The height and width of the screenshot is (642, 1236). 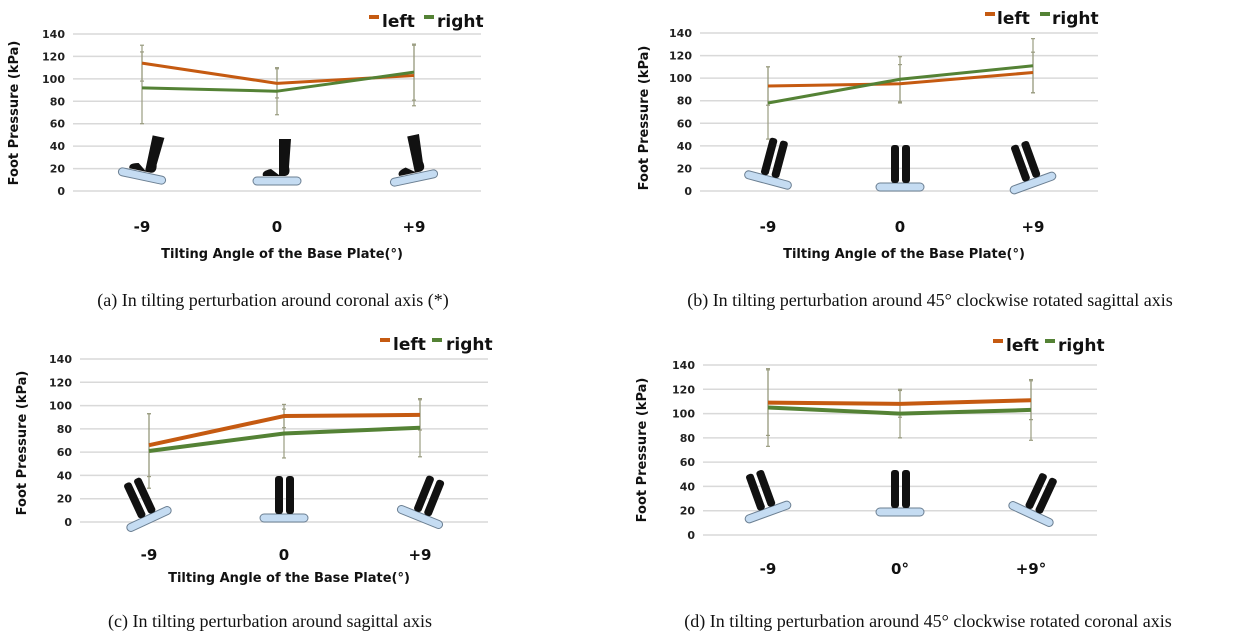 I want to click on series-line-right, so click(x=278, y=81).